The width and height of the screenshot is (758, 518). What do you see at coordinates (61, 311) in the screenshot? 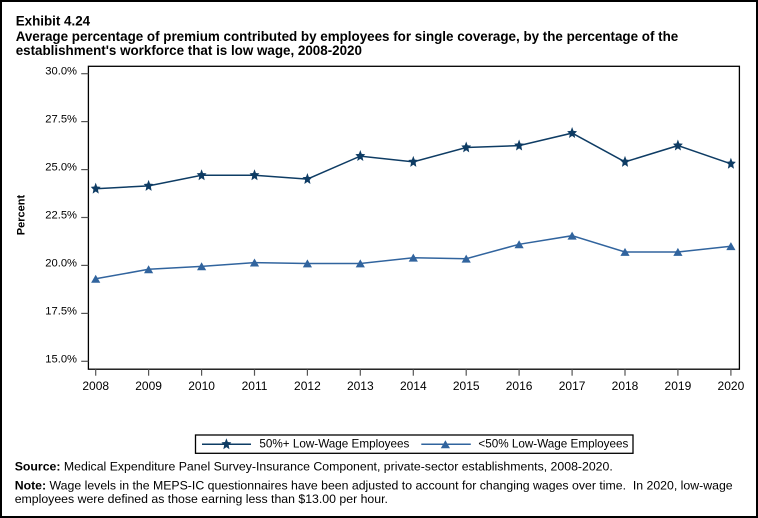
I see `svg-text: 17.5%` at bounding box center [61, 311].